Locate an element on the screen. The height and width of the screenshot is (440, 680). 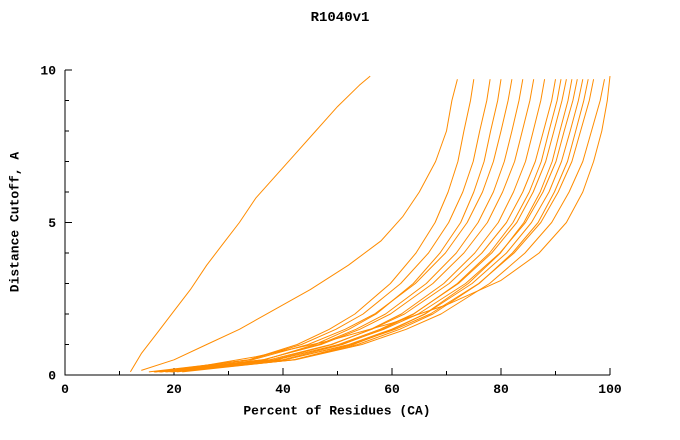
y-tick-label: 5 is located at coordinates (52, 223).